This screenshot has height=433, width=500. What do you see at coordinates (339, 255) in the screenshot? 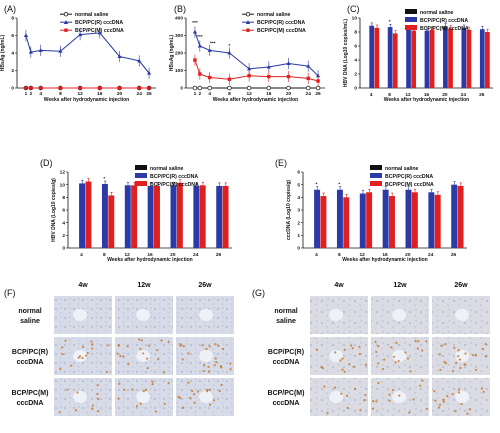
I see `x-tick-label-E: 8` at bounding box center [339, 255].